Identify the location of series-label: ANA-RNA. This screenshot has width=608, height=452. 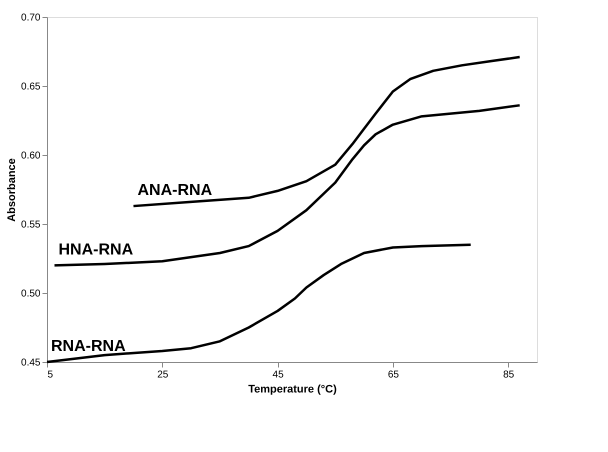
(175, 191).